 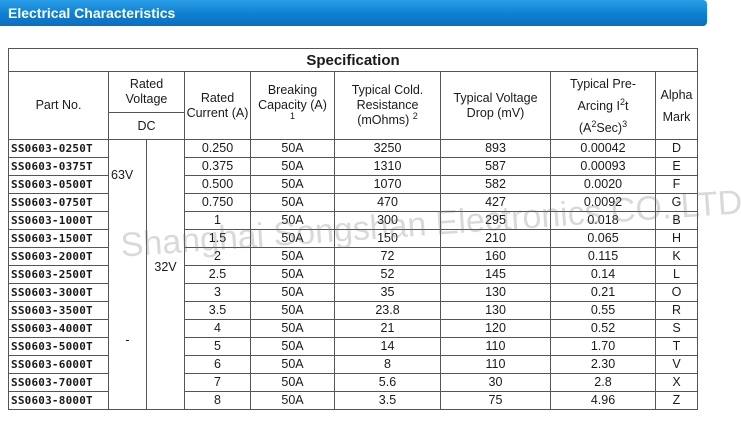 I want to click on header-part-no: Part No., so click(x=58, y=105).